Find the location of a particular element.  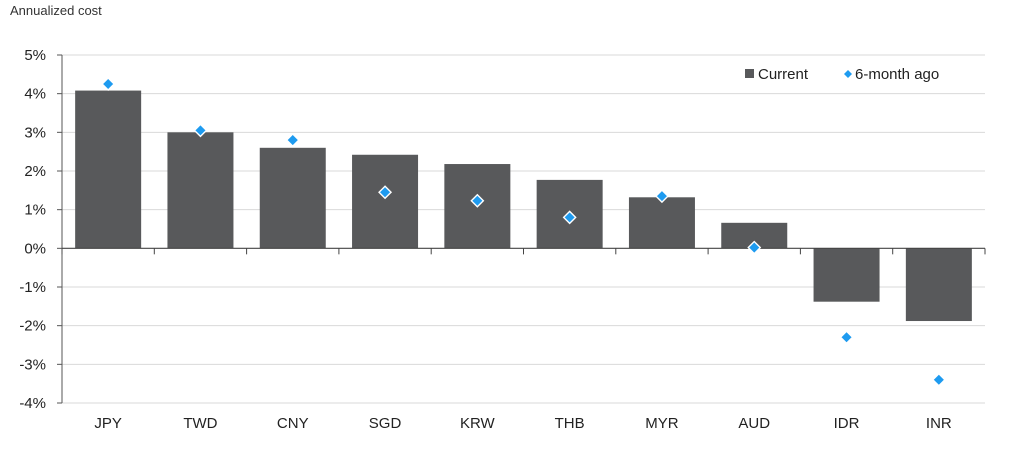

x-tick-label: JPY is located at coordinates (108, 423).